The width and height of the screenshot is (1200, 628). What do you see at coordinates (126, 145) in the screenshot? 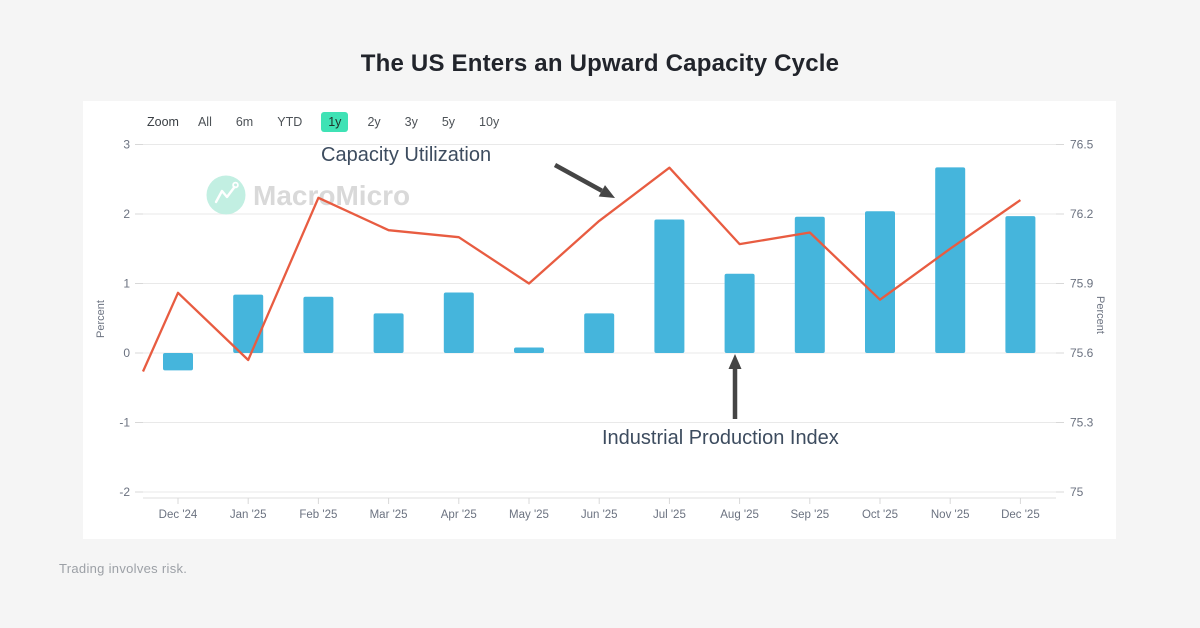
I see `left-axis-tick-label: 3` at bounding box center [126, 145].